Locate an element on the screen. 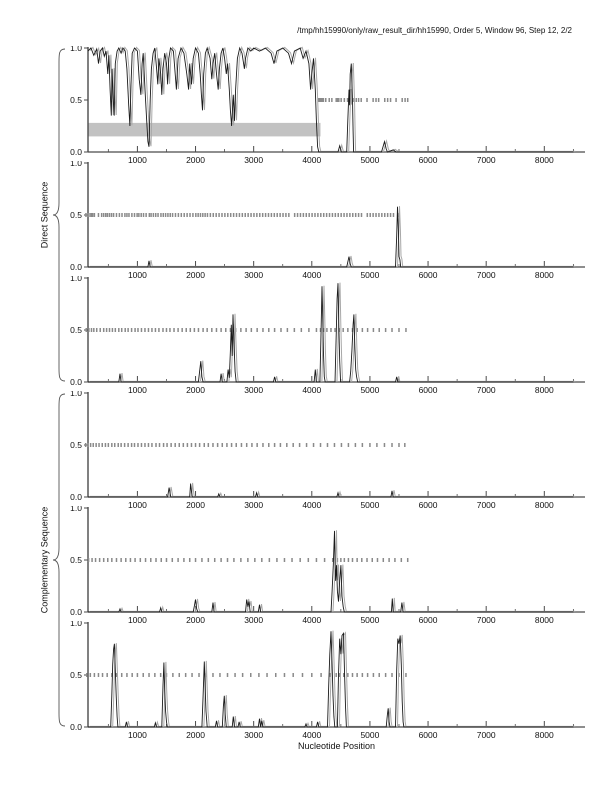 The width and height of the screenshot is (612, 792). probability-trace-shadow is located at coordinates (333, 489).